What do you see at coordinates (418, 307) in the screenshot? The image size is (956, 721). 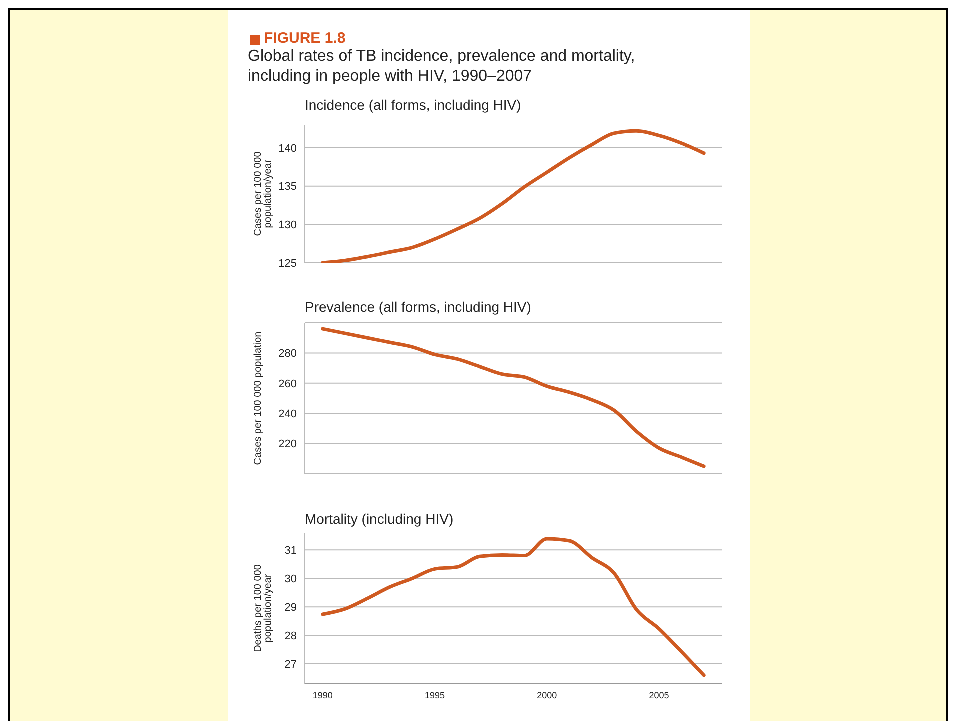 I see `chart-title: Prevalence (all forms, including HIV)` at bounding box center [418, 307].